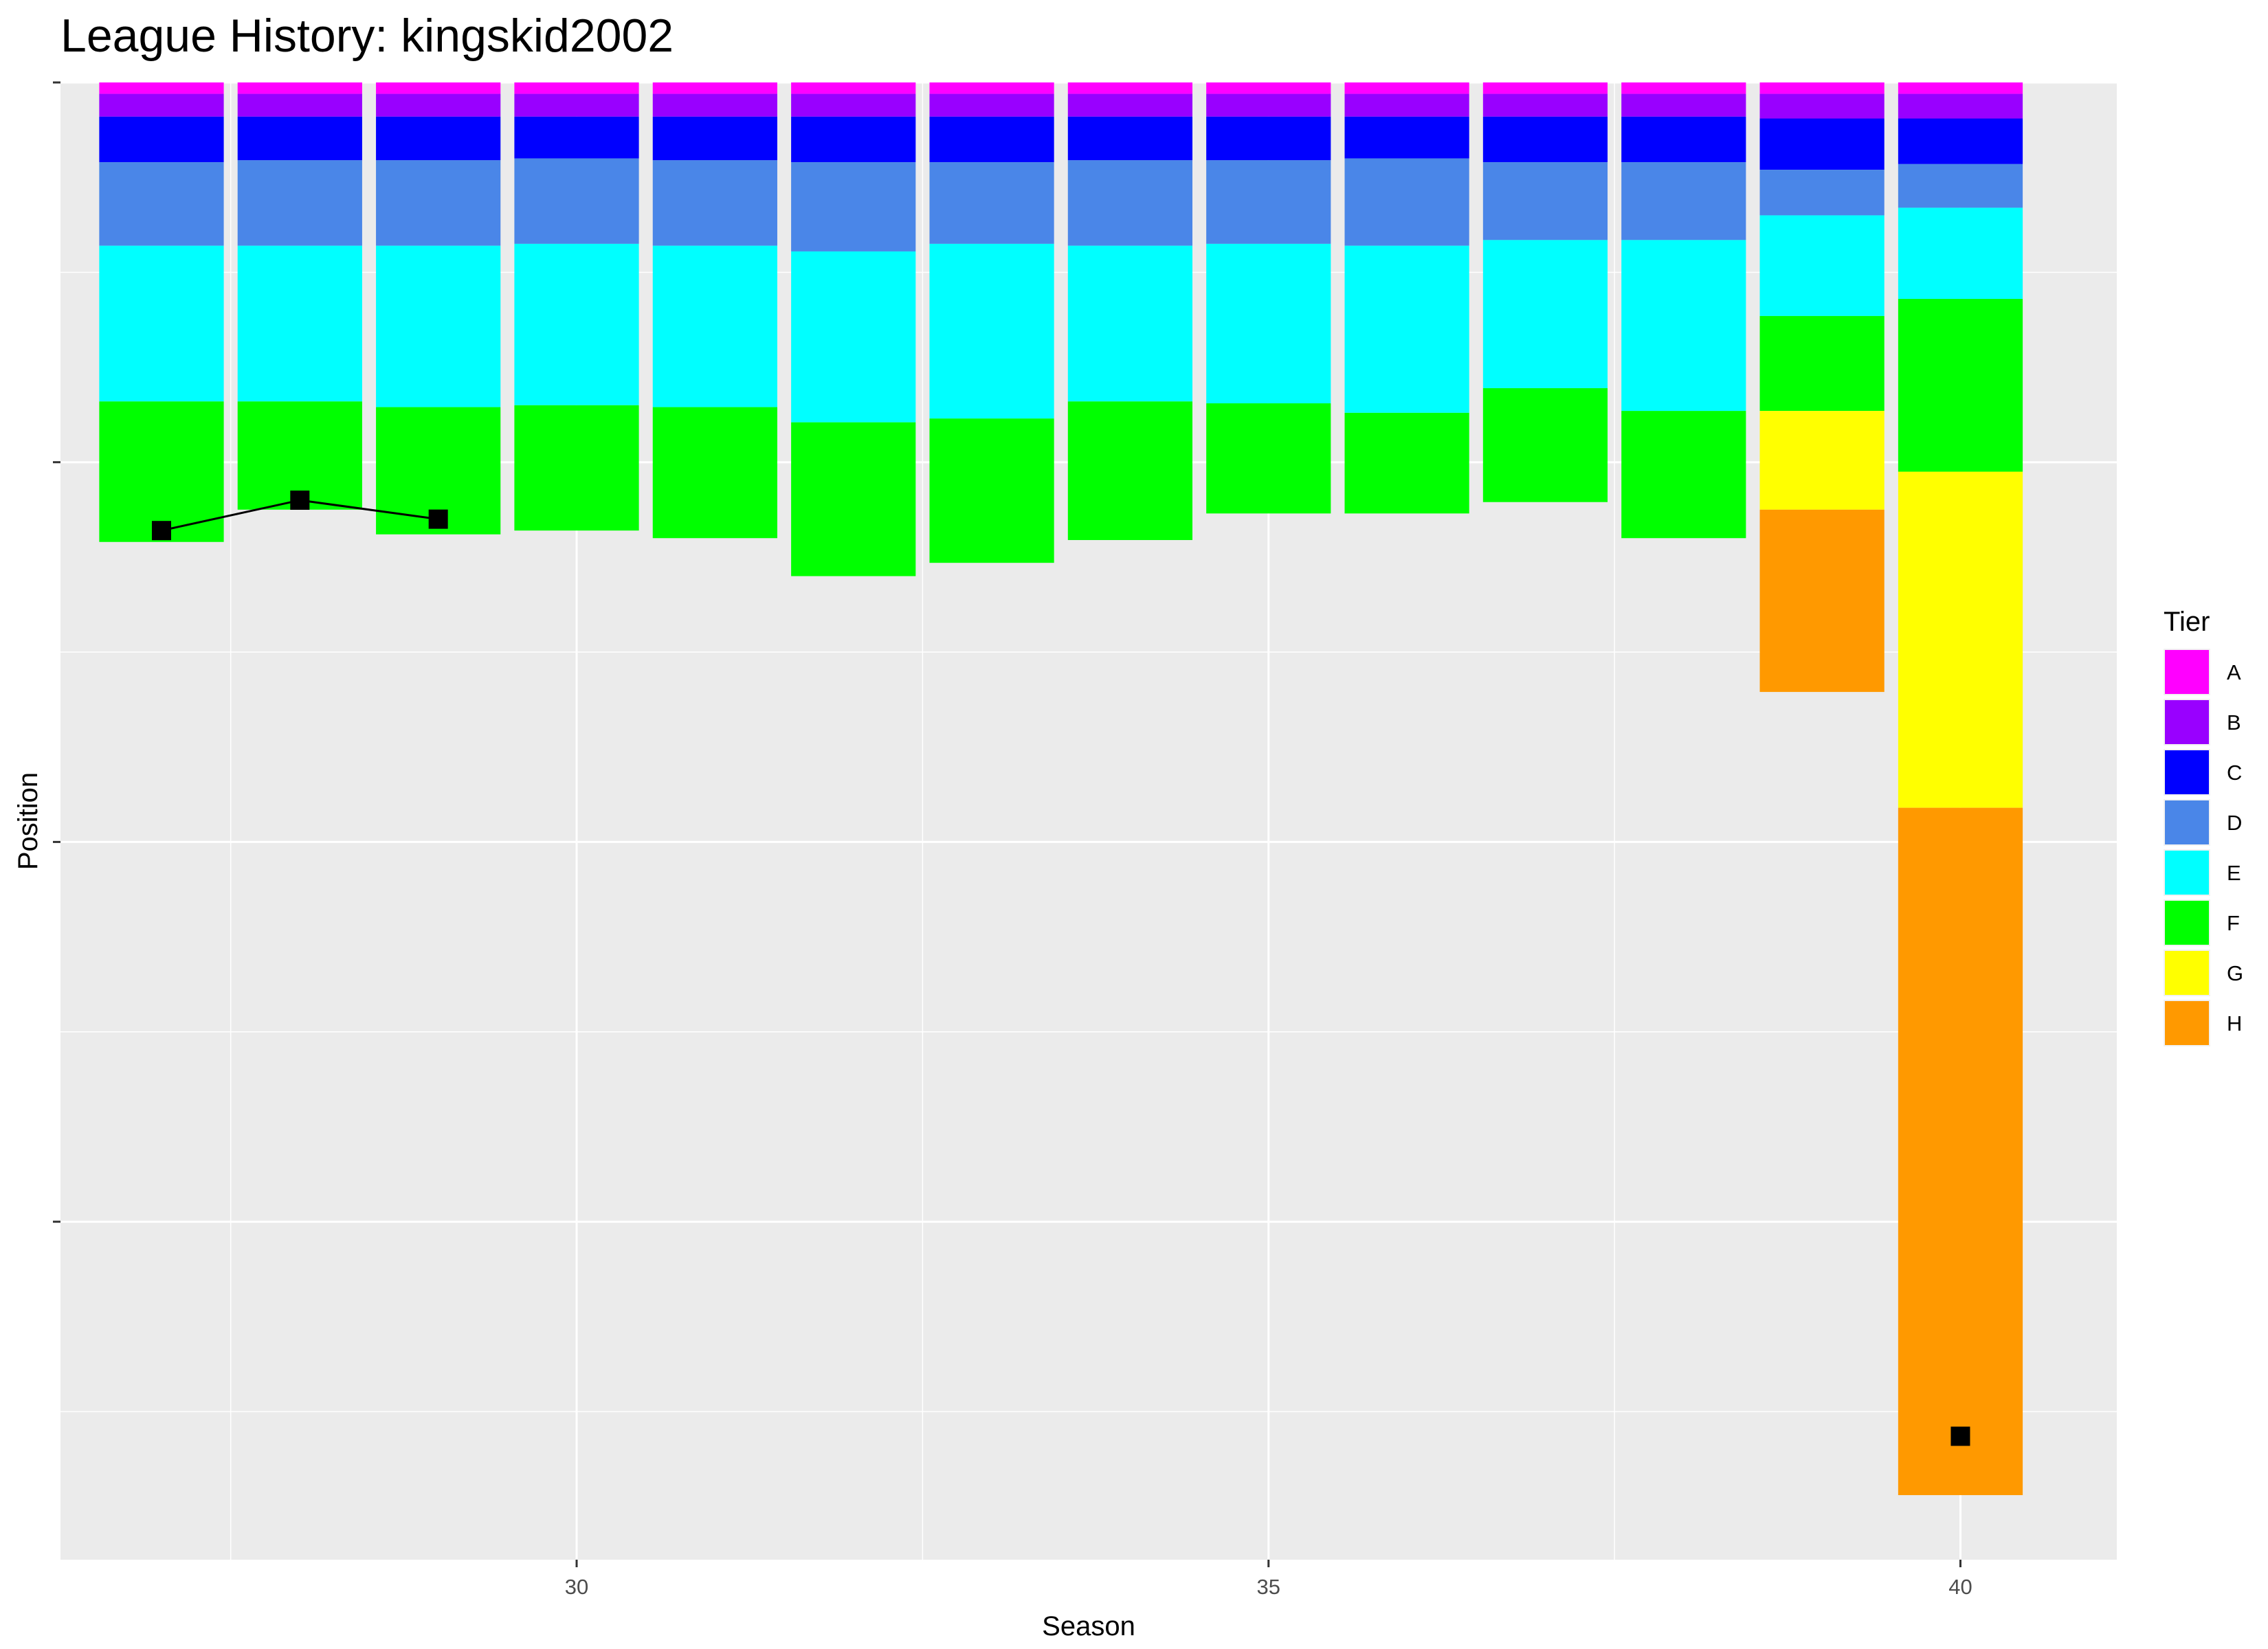 This screenshot has width=2268, height=1649. I want to click on legend-key-h, so click(2187, 1023).